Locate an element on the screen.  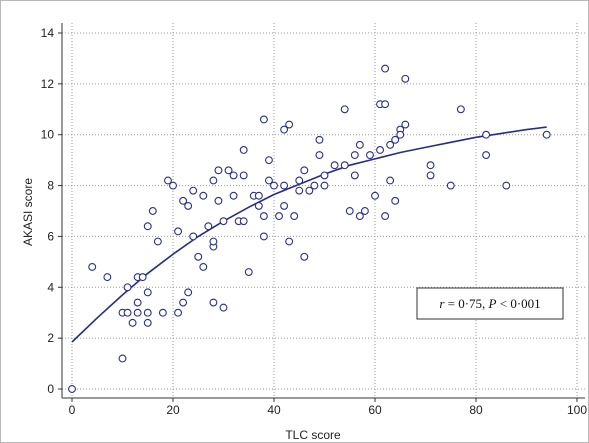
y-tick-label: 14 is located at coordinates (48, 33).